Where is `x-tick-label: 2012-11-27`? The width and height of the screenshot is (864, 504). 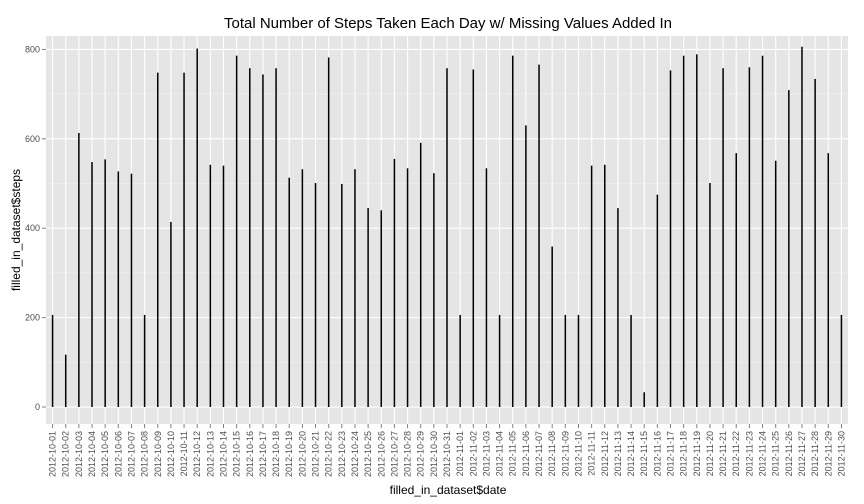
x-tick-label: 2012-11-27 is located at coordinates (802, 453).